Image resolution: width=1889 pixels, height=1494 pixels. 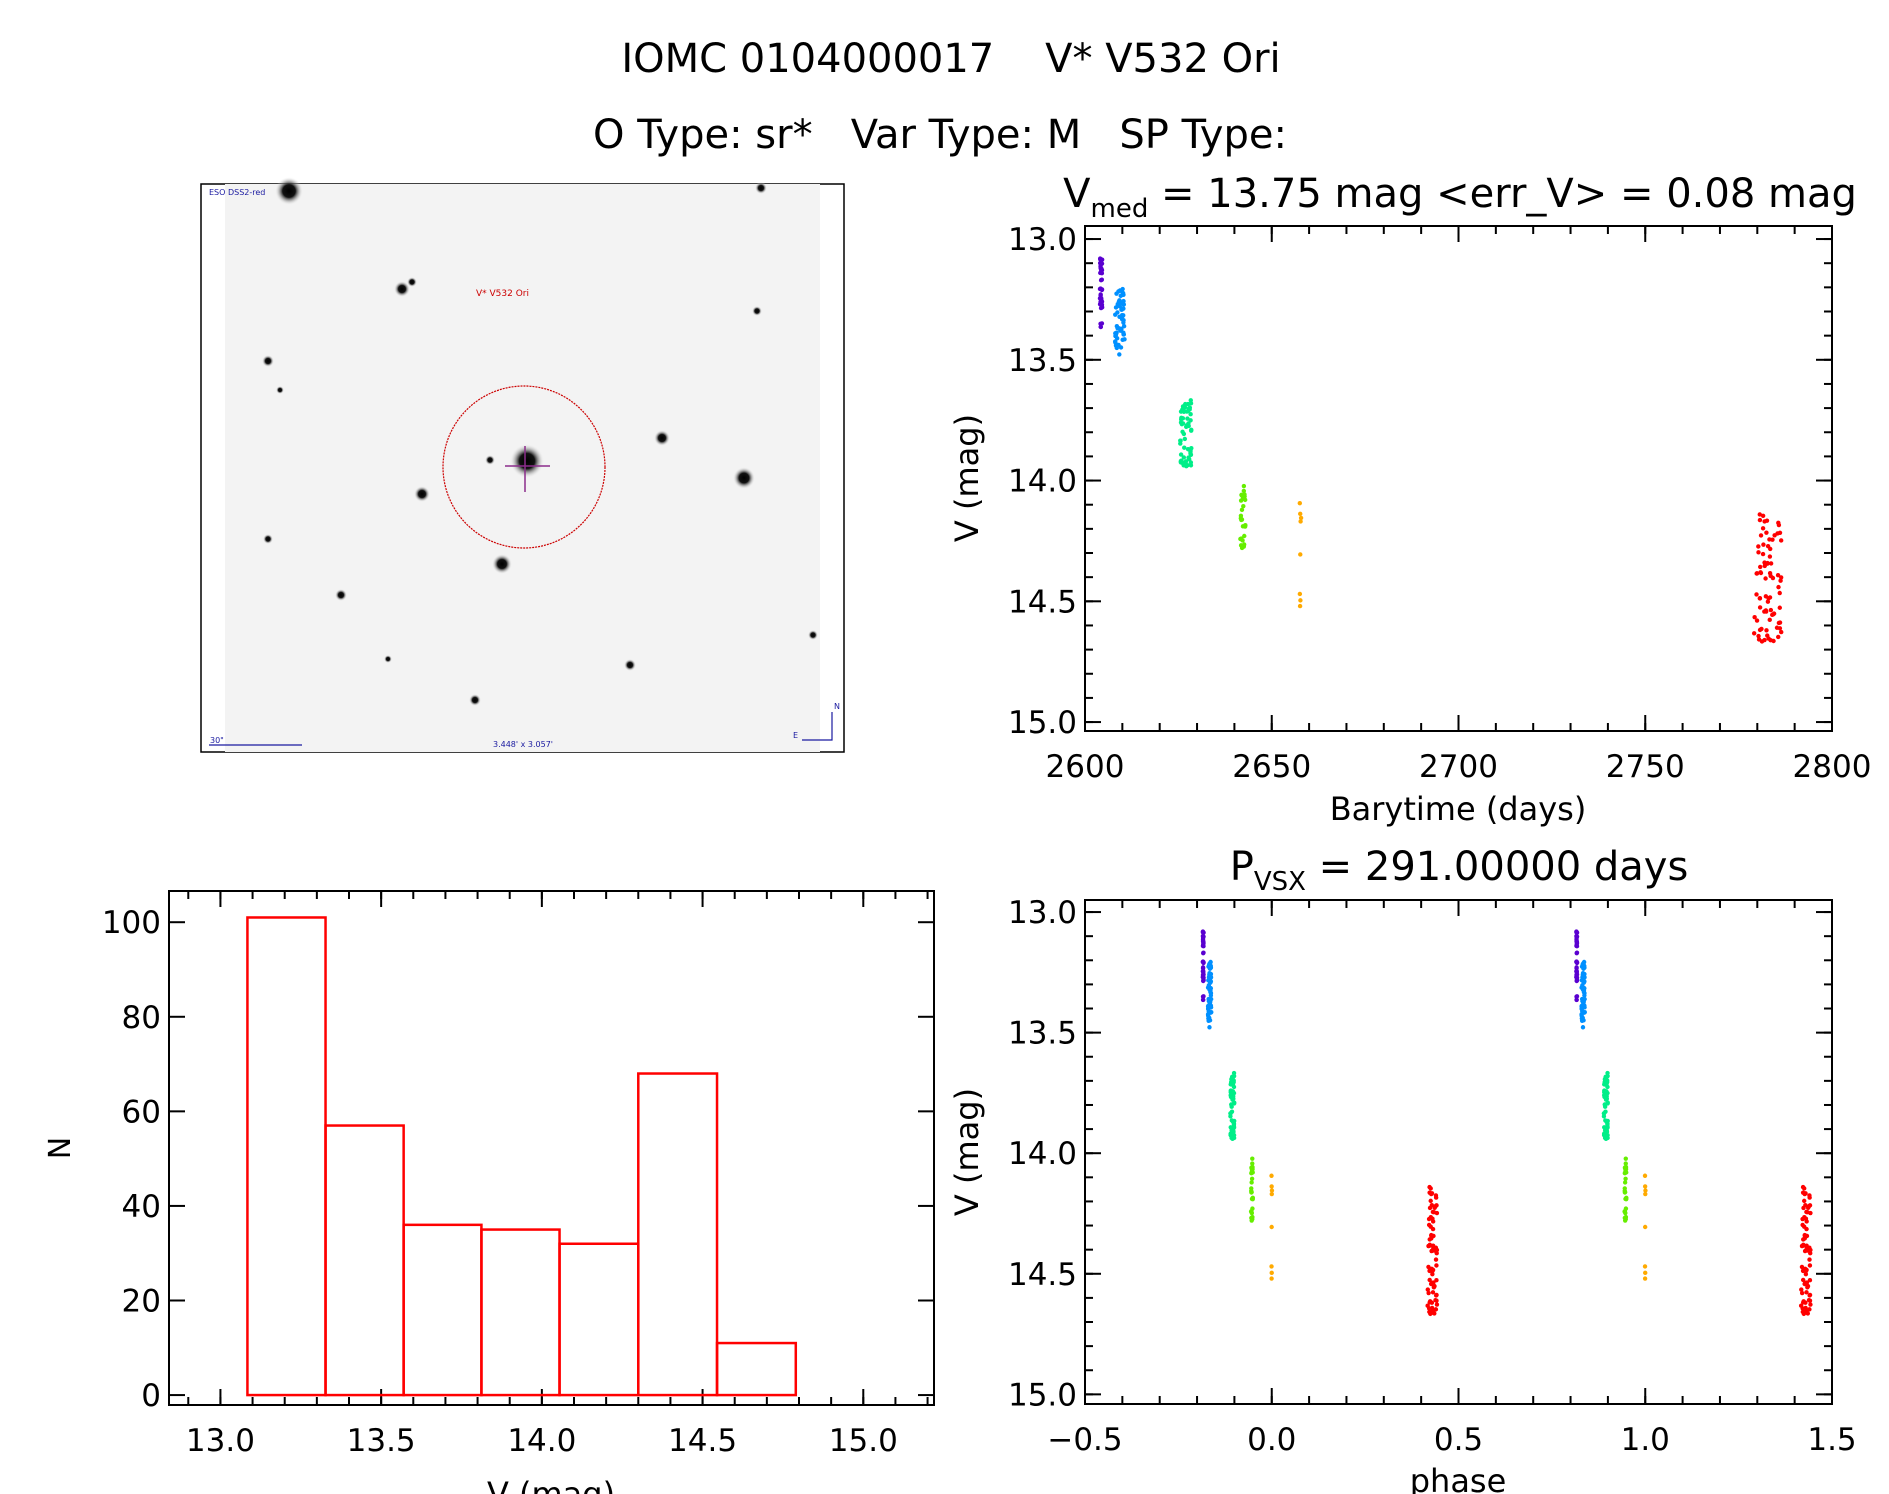 What do you see at coordinates (141, 1301) in the screenshot?
I see `y-tick-label: 20` at bounding box center [141, 1301].